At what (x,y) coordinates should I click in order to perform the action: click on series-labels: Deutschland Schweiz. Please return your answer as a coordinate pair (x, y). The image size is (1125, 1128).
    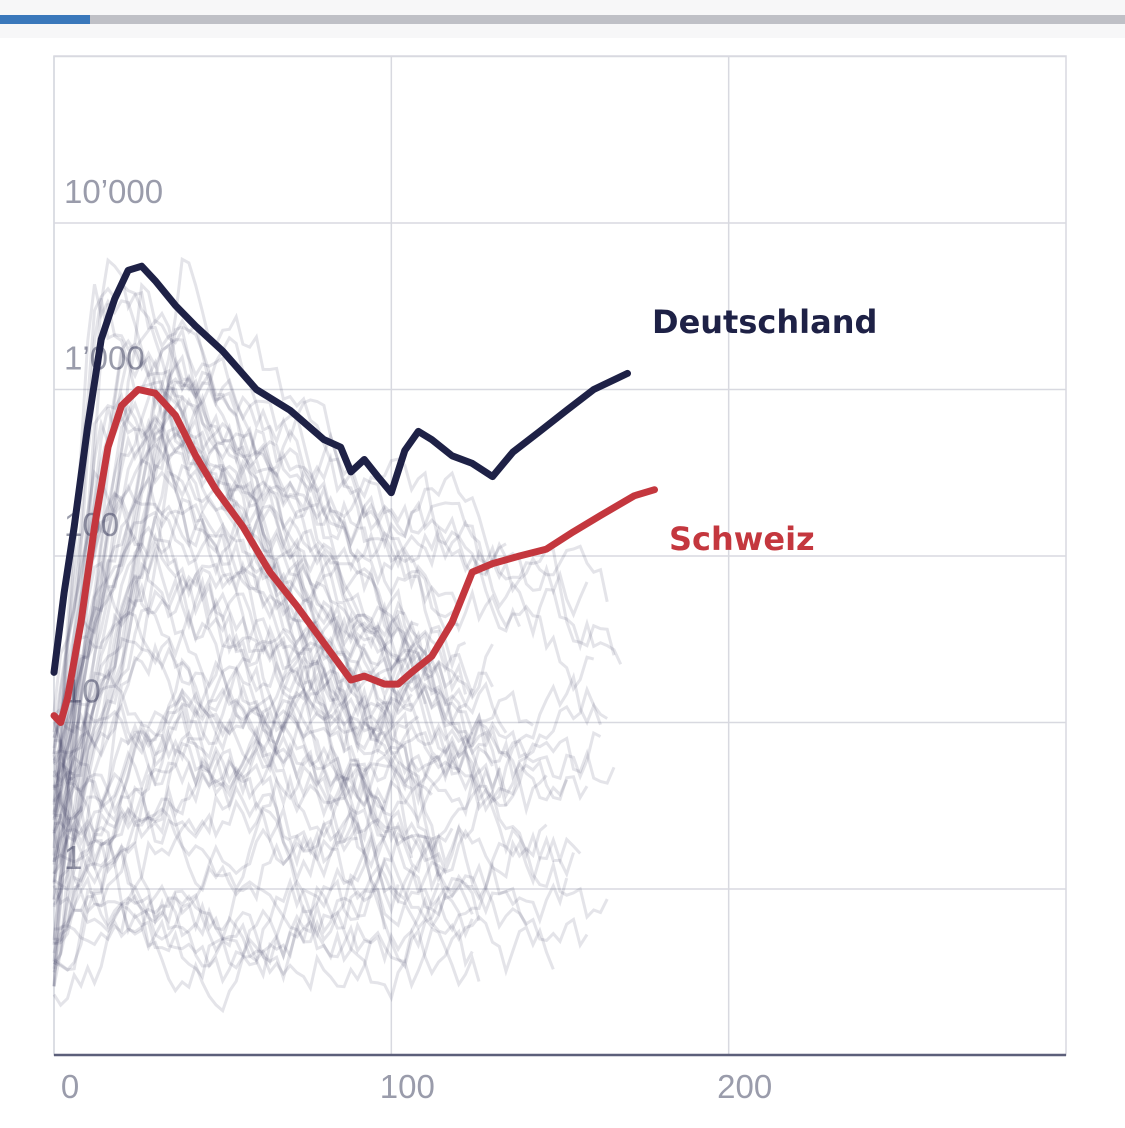
    Looking at the image, I should click on (764, 430).